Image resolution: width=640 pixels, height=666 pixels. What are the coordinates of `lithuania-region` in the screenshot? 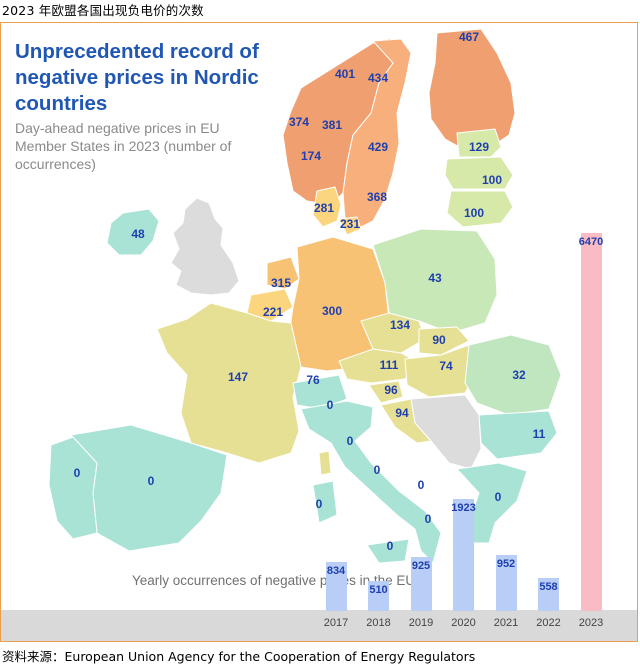 It's located at (480, 209).